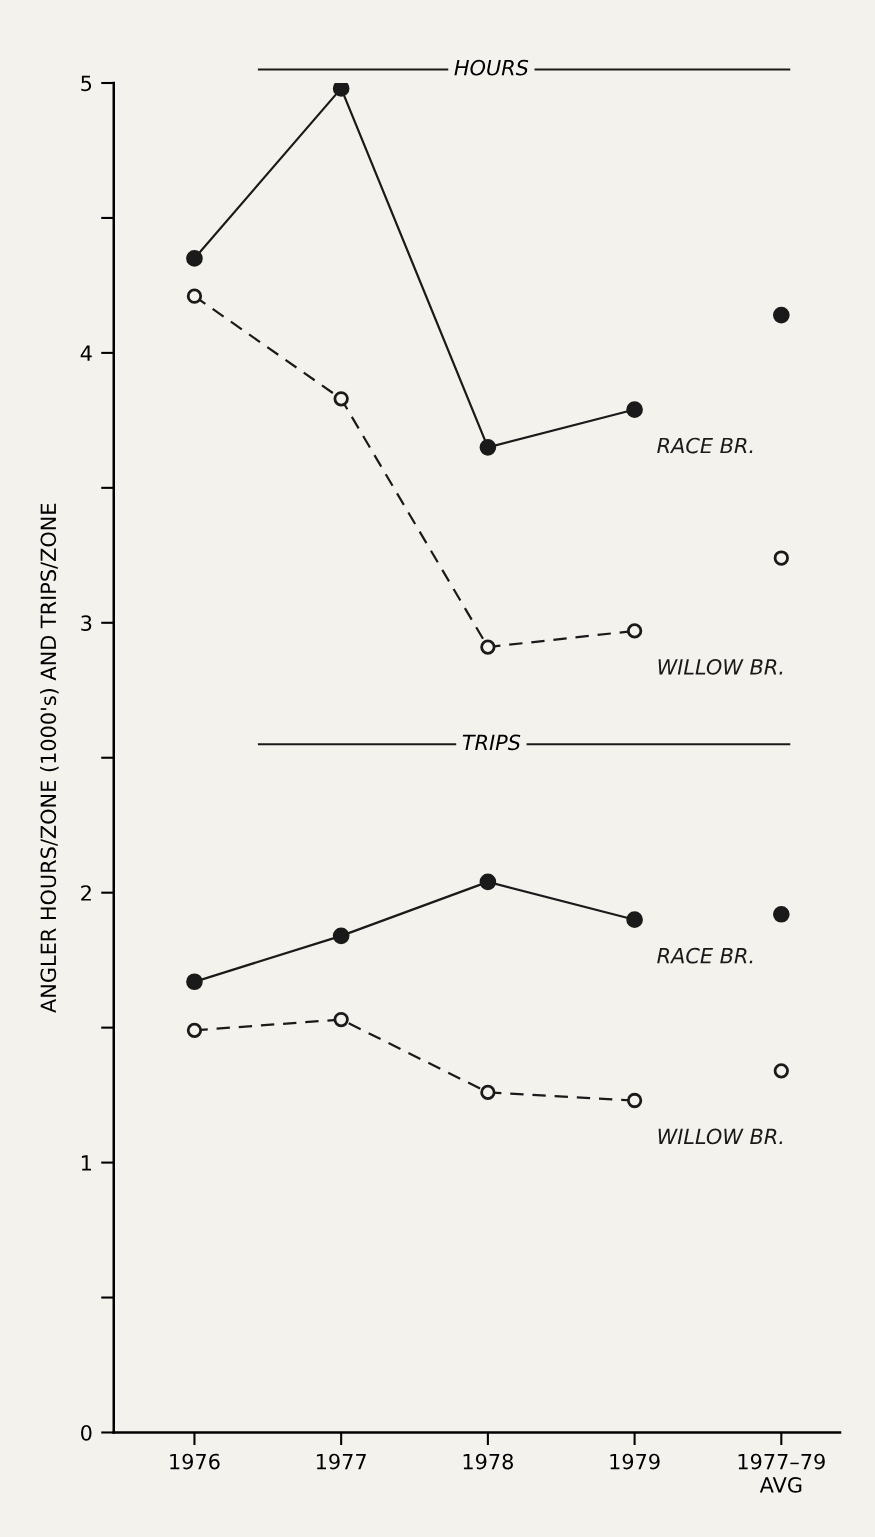  Describe the element at coordinates (86, 1432) in the screenshot. I see `y-tick-label: 0` at that location.